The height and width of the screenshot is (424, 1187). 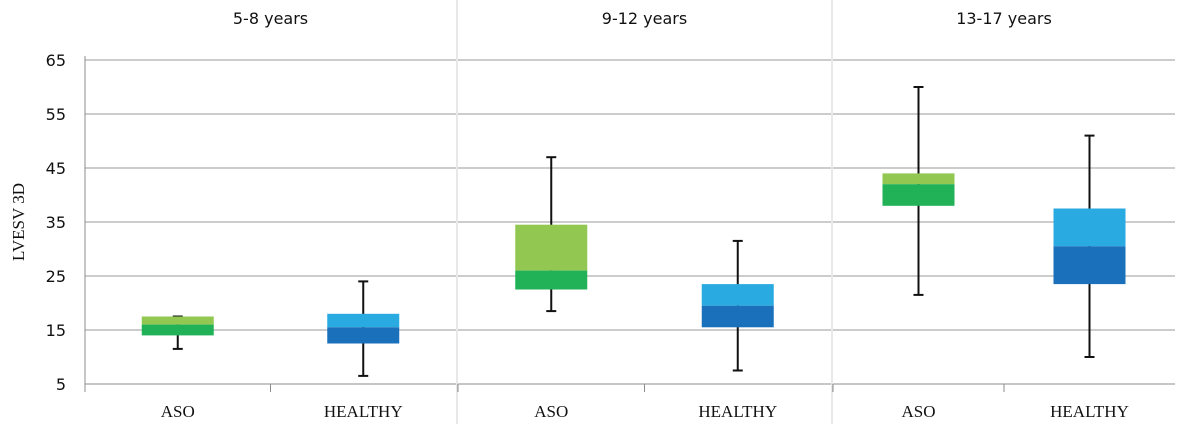 I want to click on panel-title: 9-12 years, so click(x=644, y=18).